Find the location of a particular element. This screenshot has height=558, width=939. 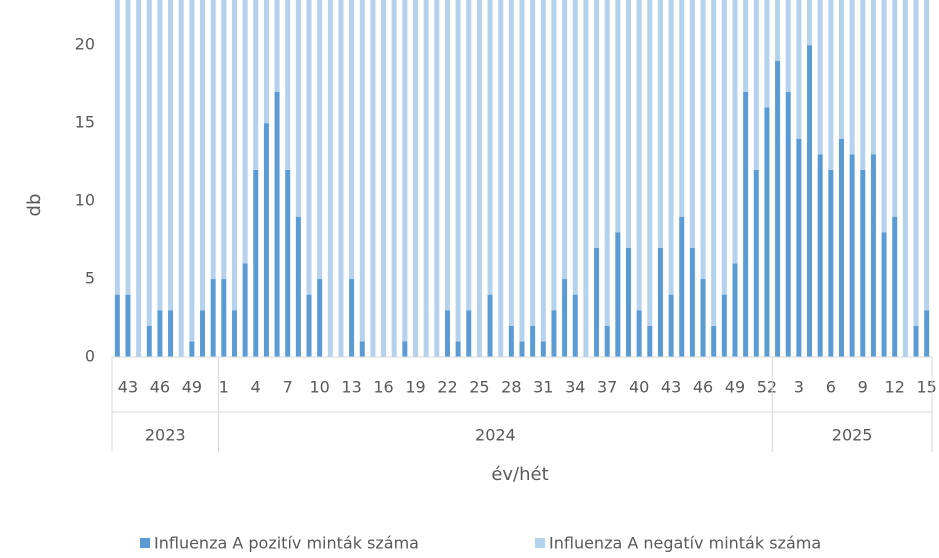

x-tick-label: 37 is located at coordinates (607, 387).